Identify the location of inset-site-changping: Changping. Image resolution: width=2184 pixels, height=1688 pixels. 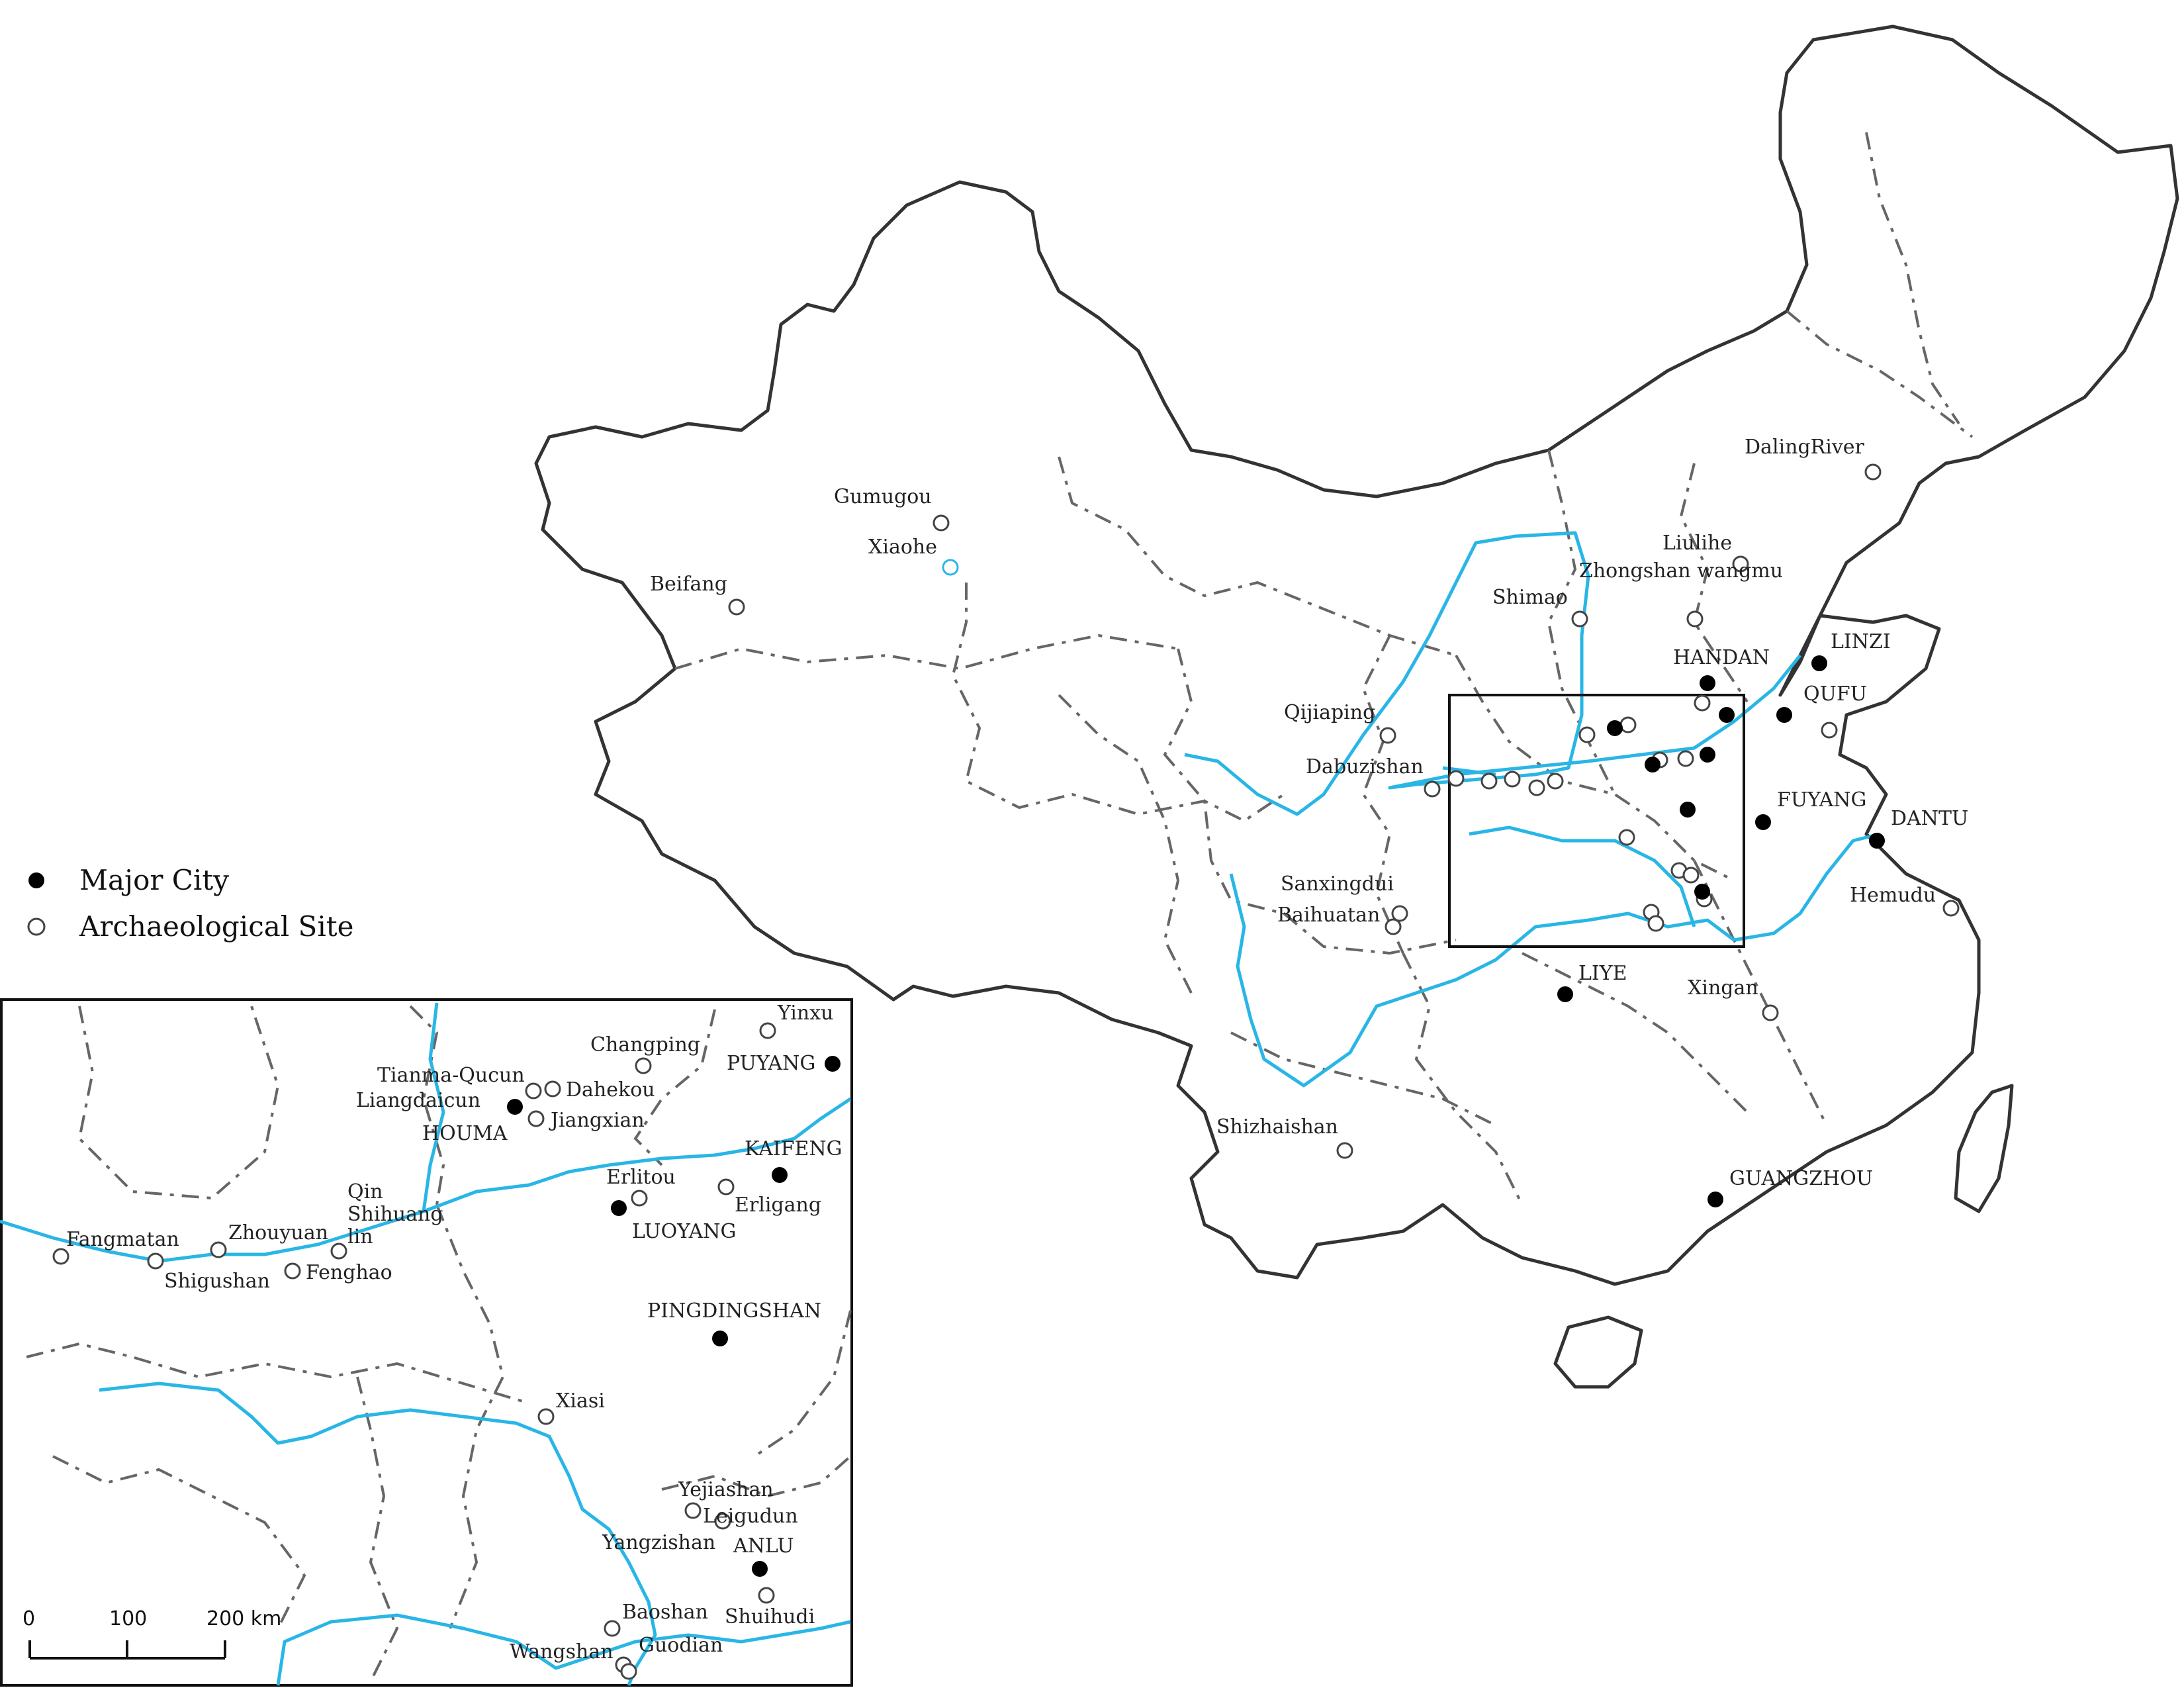
(645, 1053).